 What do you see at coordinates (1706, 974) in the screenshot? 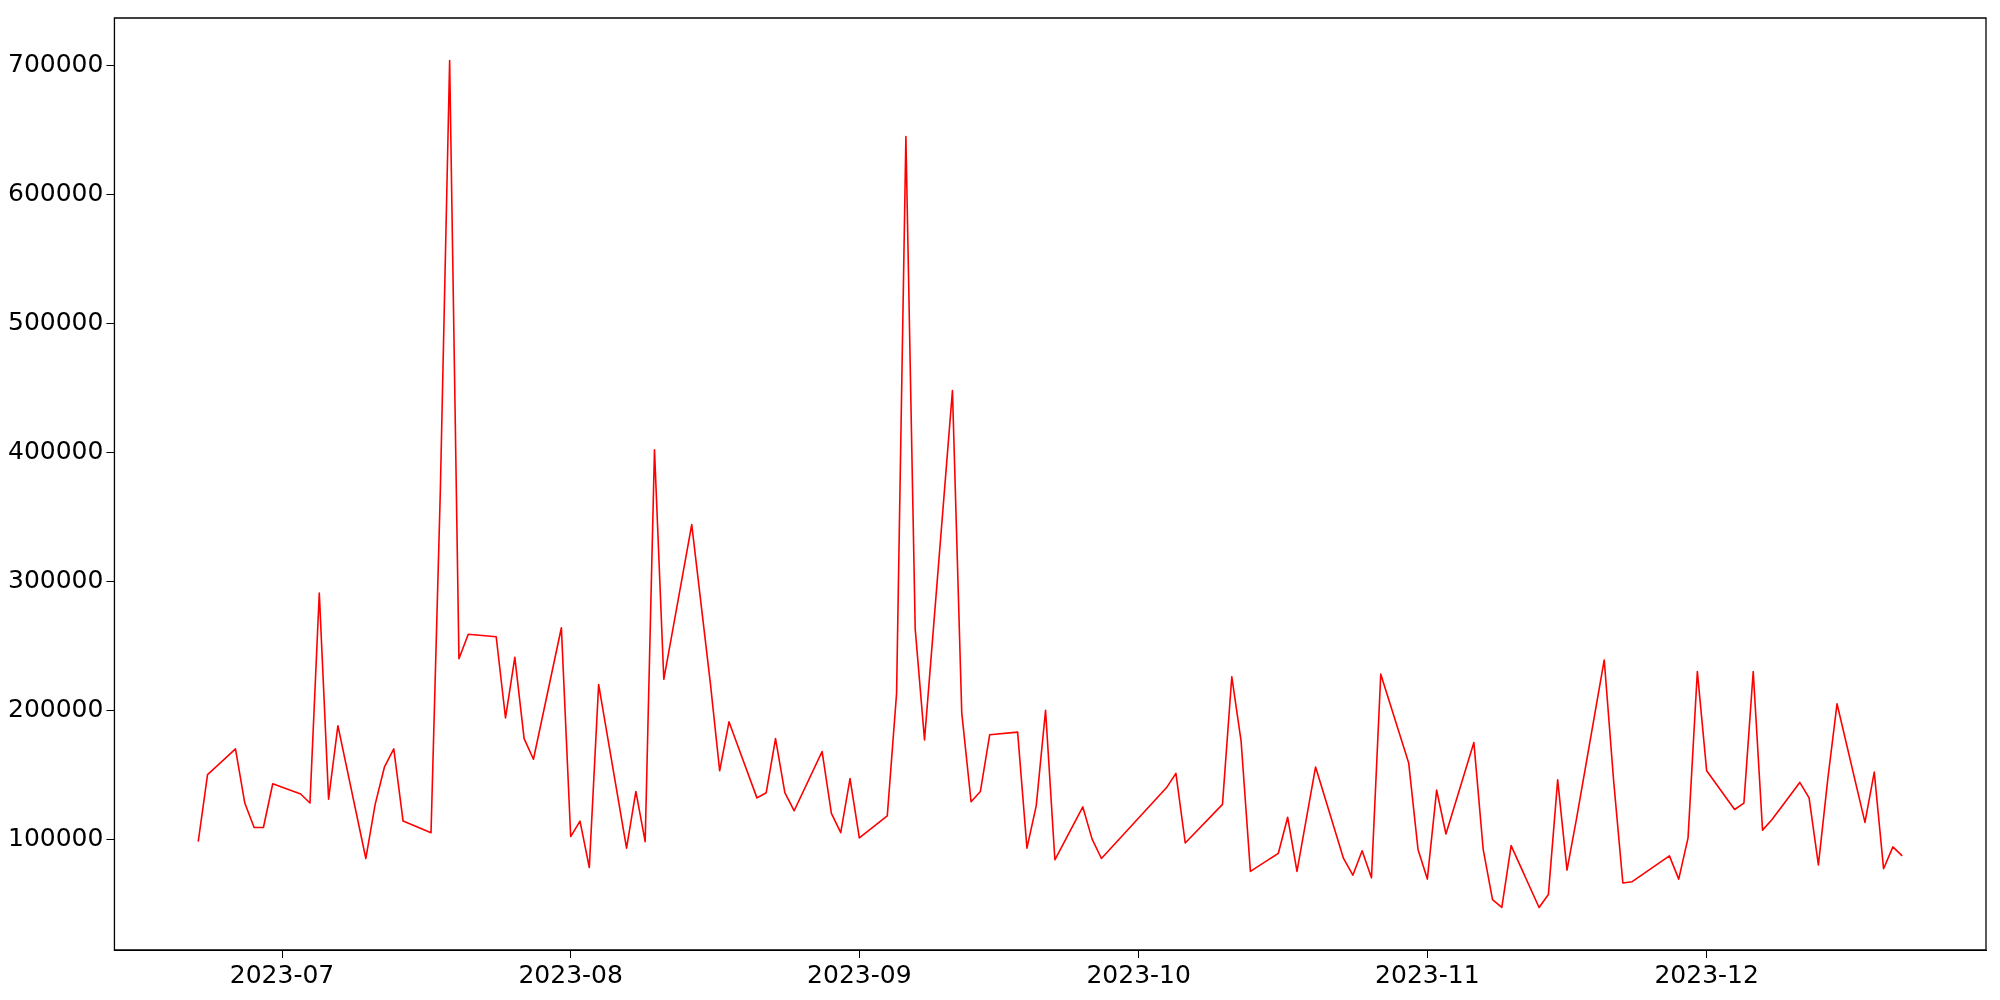
I see `x-tick-label: 2023-12` at bounding box center [1706, 974].